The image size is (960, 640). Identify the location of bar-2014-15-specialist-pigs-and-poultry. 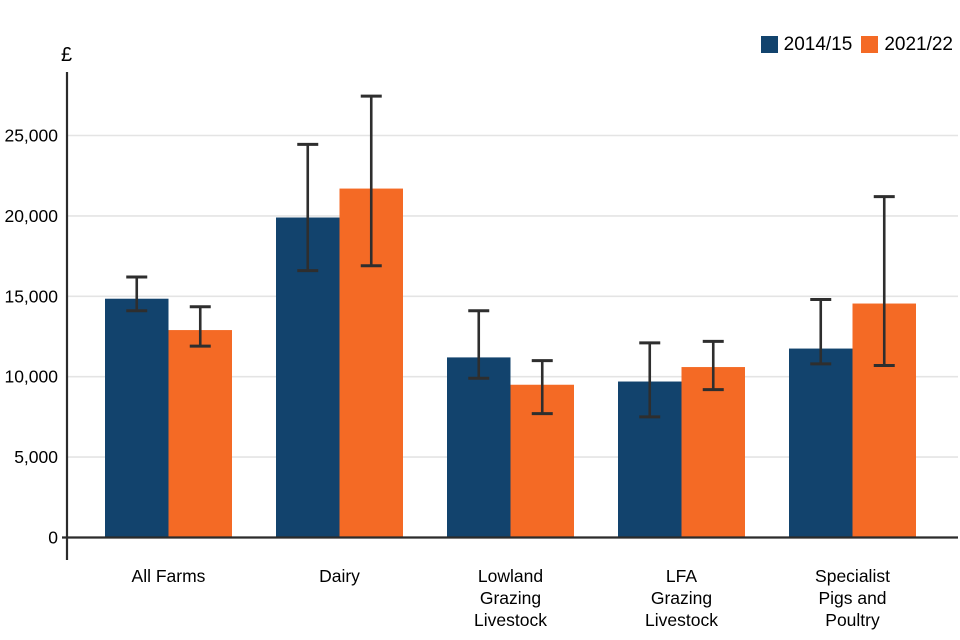
(821, 443).